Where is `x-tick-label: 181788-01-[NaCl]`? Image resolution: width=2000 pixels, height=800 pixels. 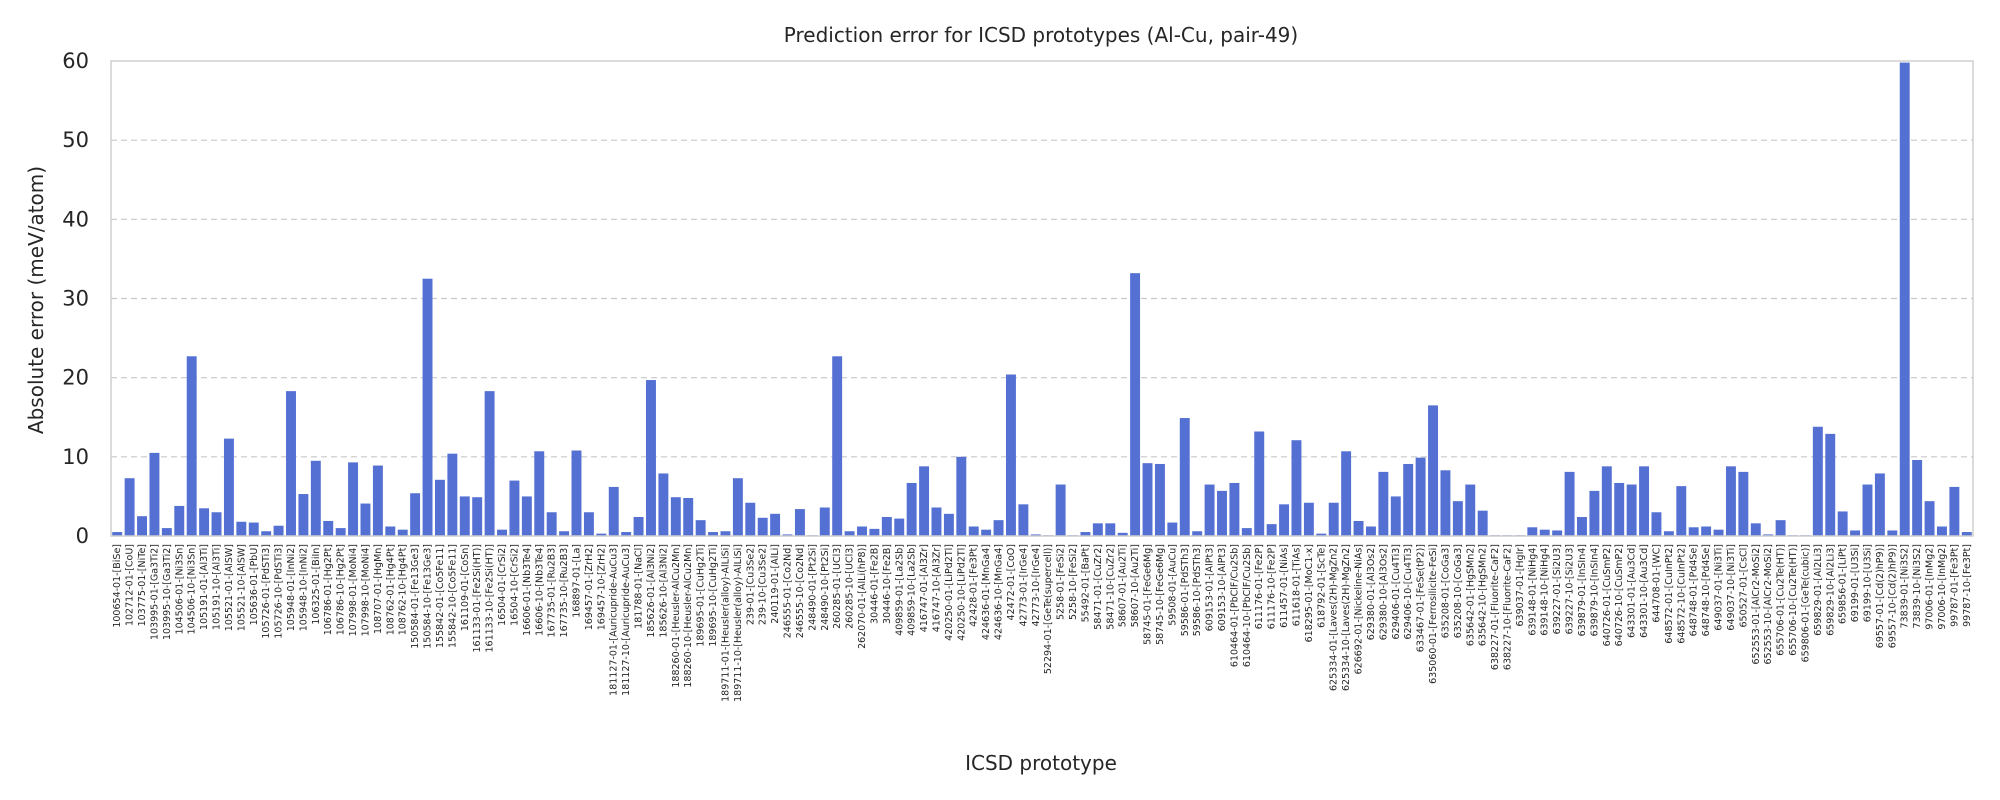
x-tick-label: 181788-01-[NaCl] is located at coordinates (639, 586).